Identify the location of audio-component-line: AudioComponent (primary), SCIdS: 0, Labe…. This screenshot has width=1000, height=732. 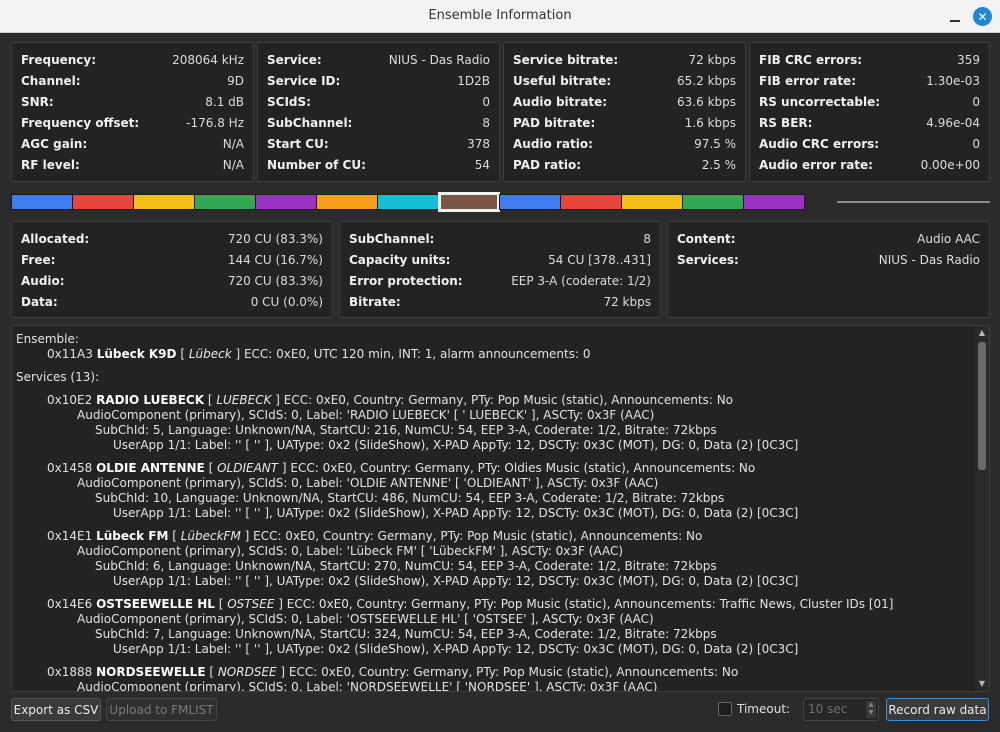
(350, 551).